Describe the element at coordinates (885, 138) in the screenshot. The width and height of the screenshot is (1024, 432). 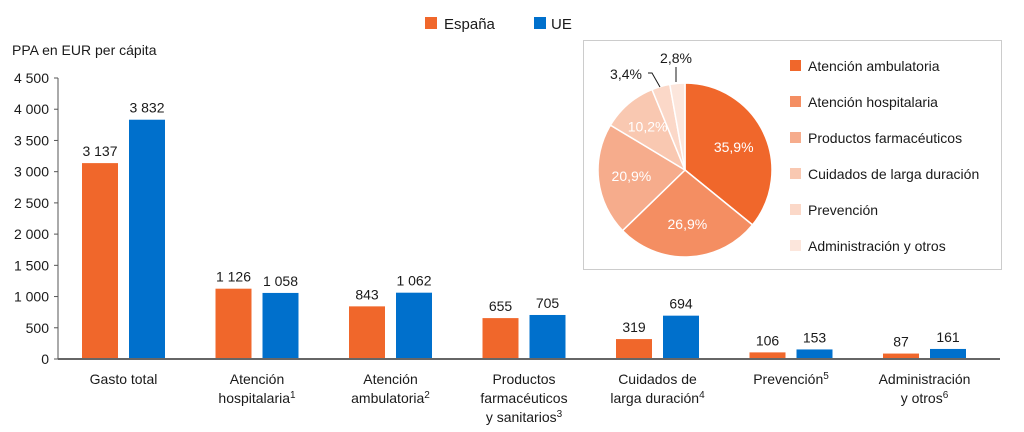
I see `pie-legend-label: Productos farmacéuticos` at that location.